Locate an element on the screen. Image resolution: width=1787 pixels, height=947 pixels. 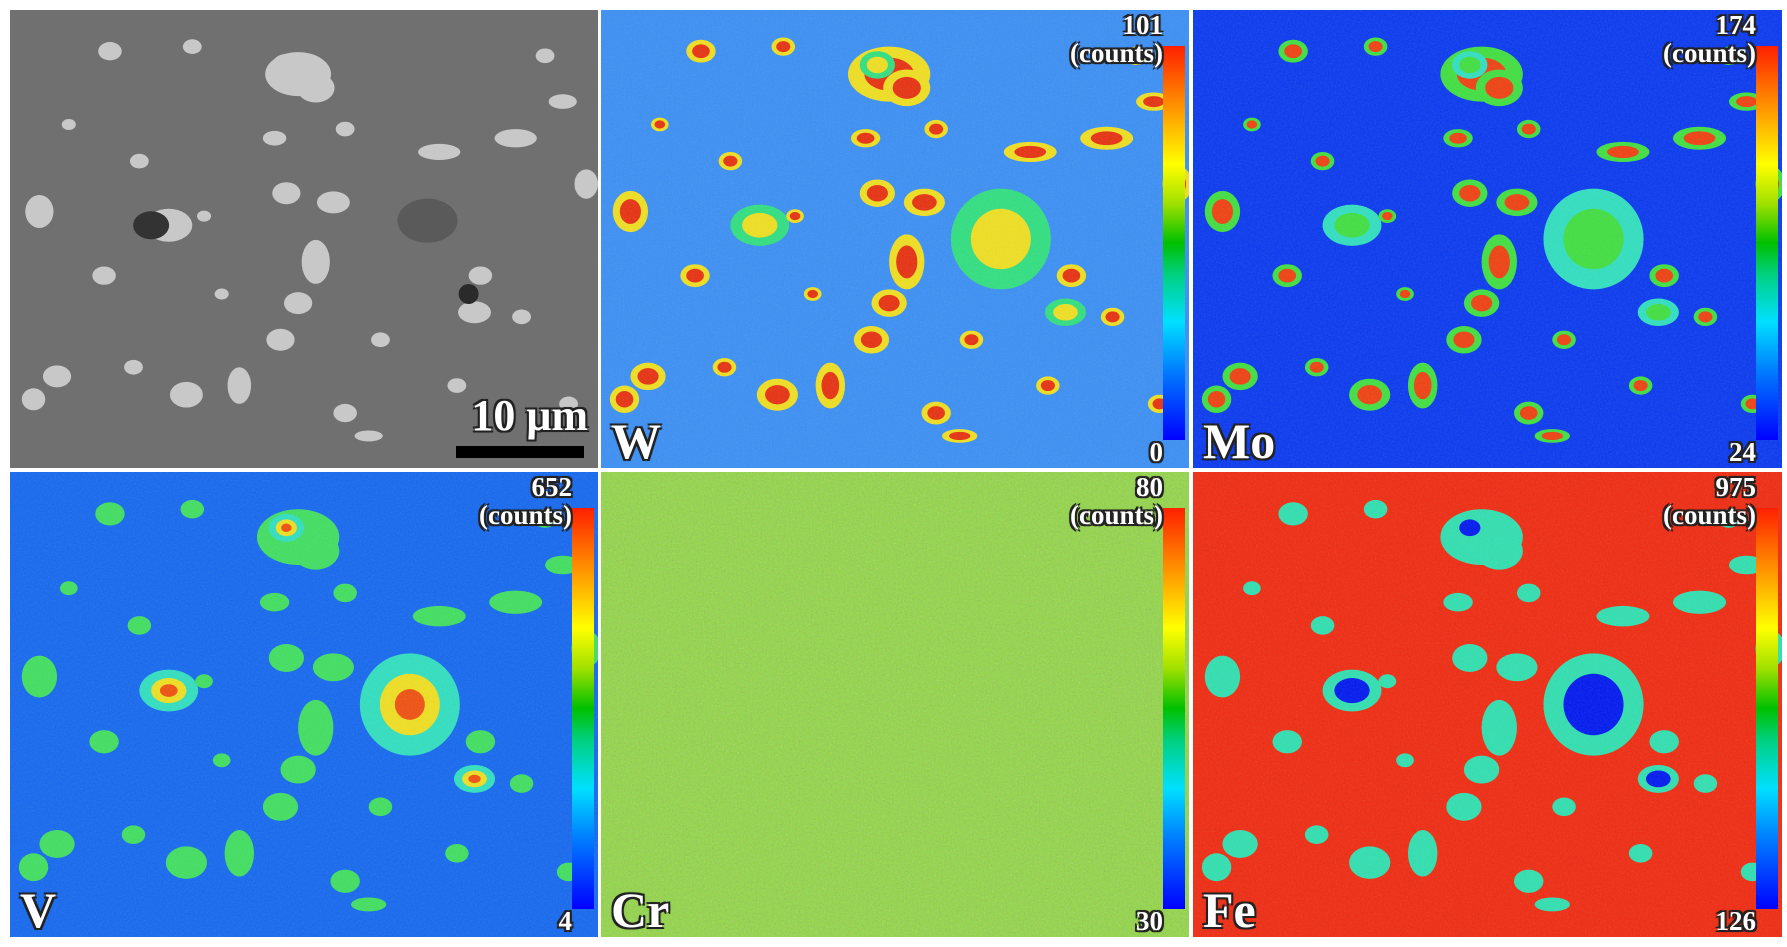
colorbar-max: 975 is located at coordinates (1736, 487).